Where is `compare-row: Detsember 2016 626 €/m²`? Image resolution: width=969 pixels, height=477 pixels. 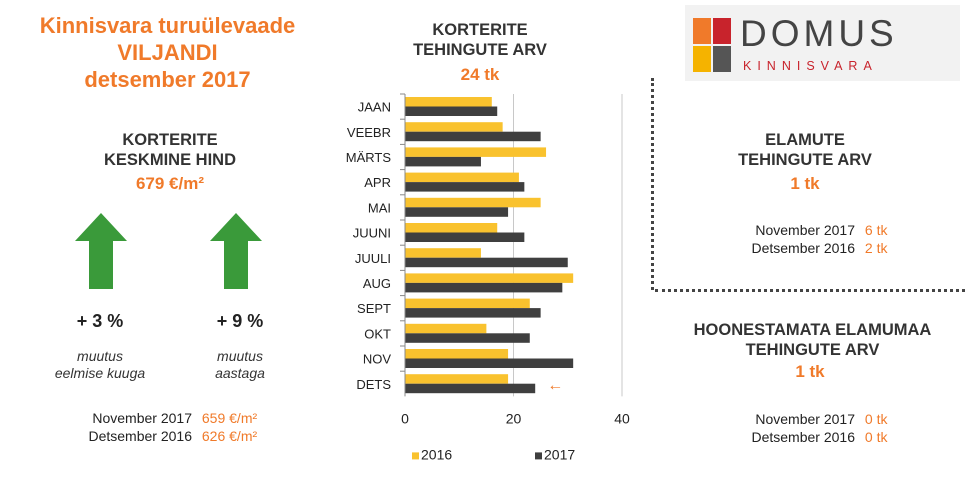 compare-row: Detsember 2016 626 €/m² is located at coordinates (159, 436).